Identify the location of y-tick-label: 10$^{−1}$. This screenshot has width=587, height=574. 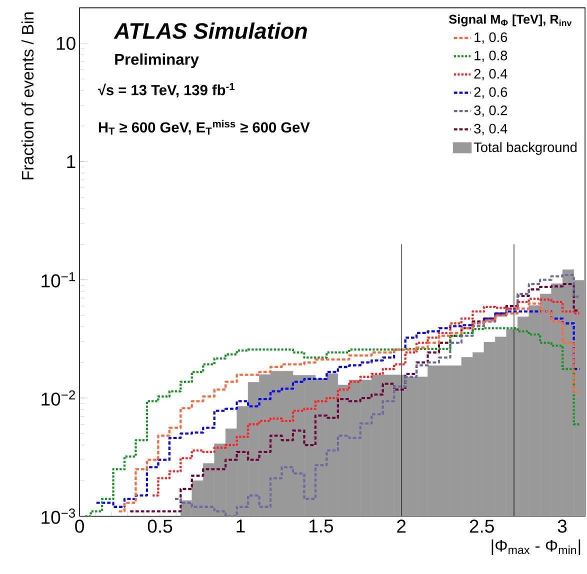
(59, 280).